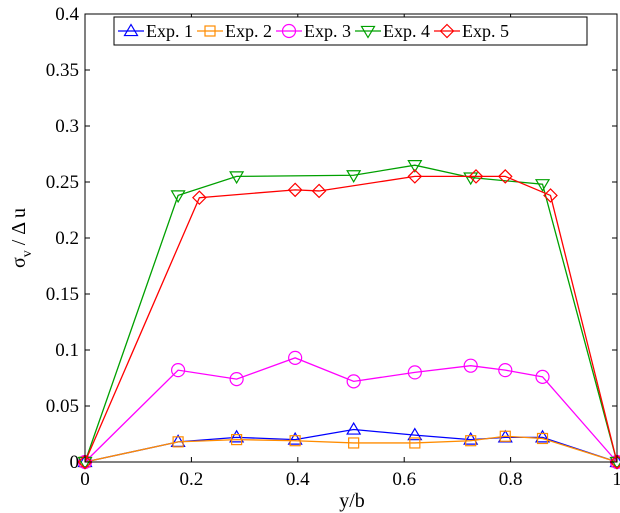 The image size is (620, 513). I want to click on y-tick-label: 0.05, so click(62, 406).